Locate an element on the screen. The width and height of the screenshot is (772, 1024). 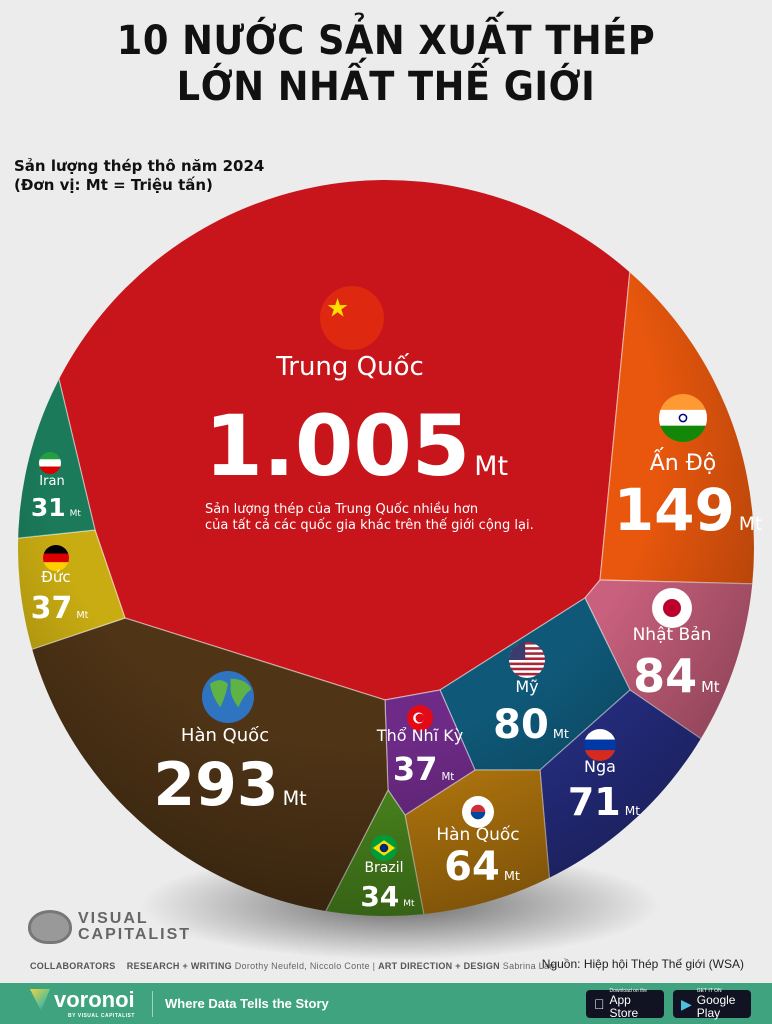
cell-name: Trung Quốc is located at coordinates (349, 367).